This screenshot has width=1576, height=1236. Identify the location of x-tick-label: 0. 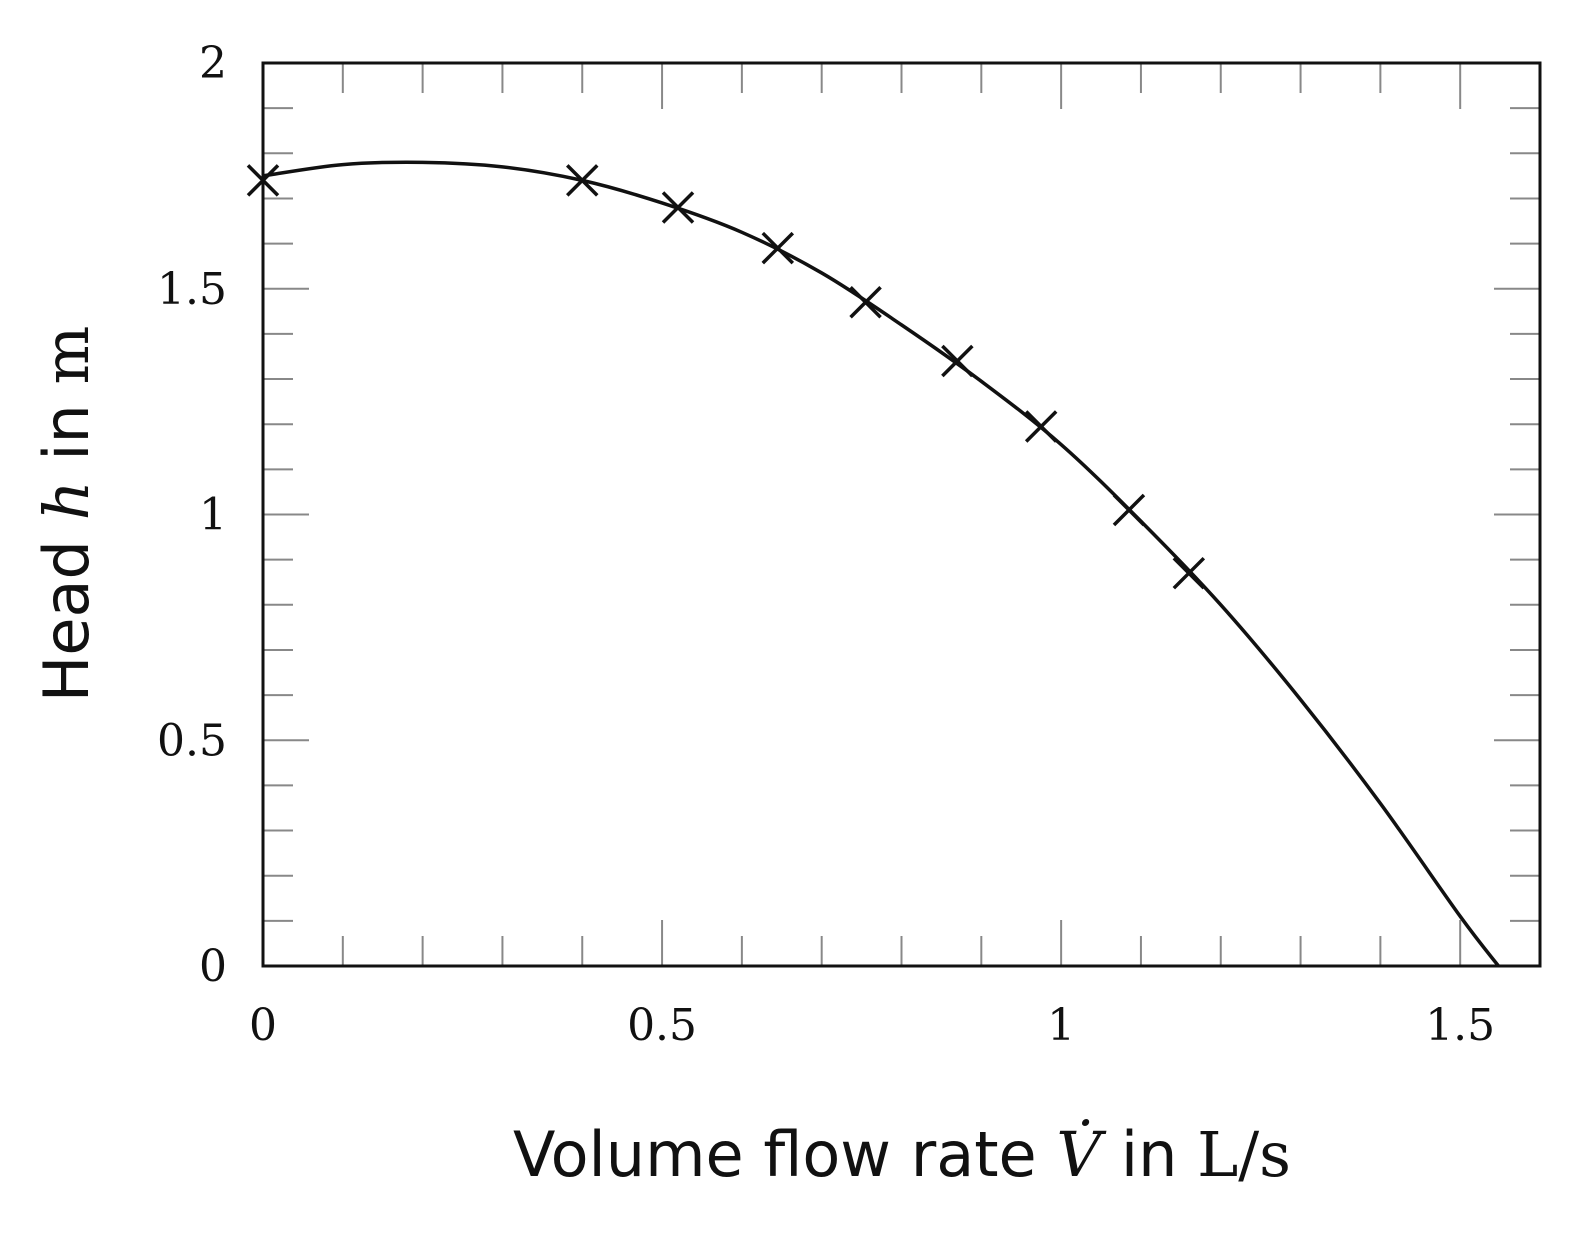
(263, 1025).